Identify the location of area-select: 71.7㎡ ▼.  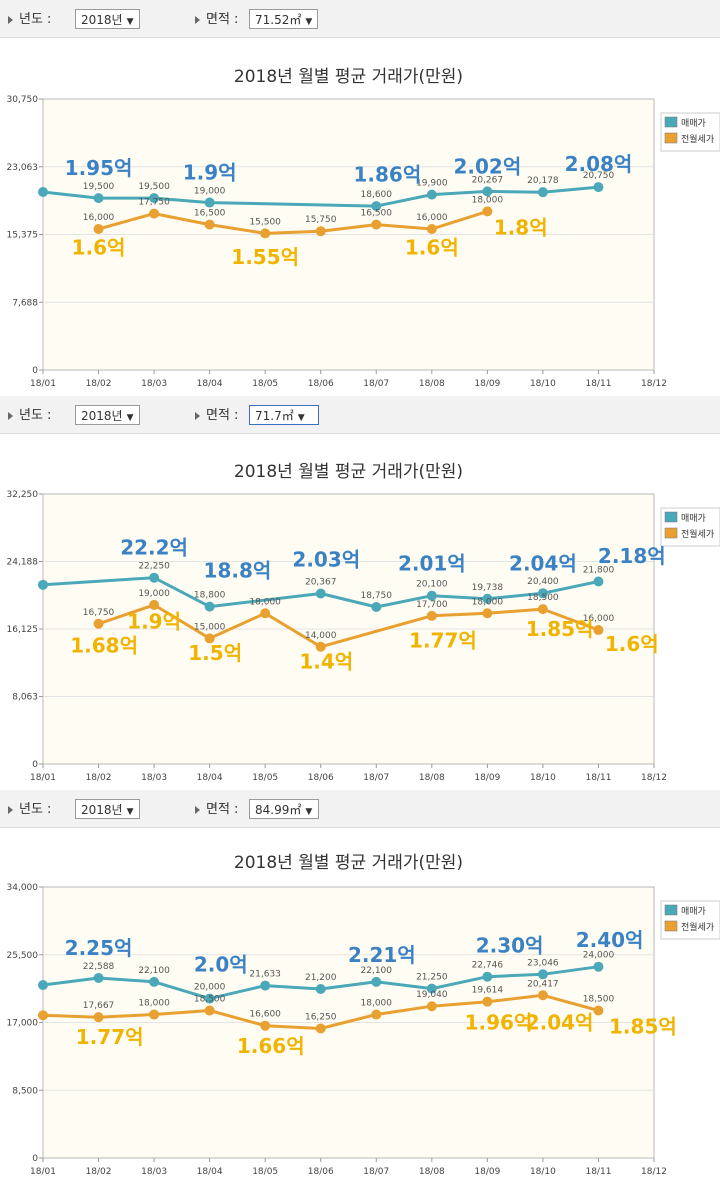
(284, 415).